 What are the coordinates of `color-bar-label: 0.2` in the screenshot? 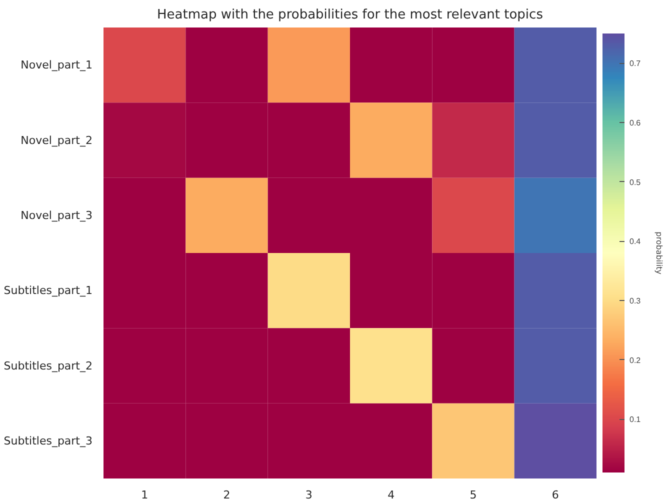 It's located at (636, 360).